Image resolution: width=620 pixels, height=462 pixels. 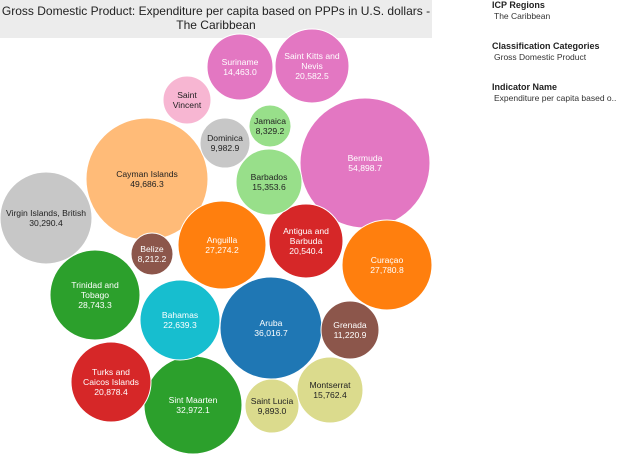 I want to click on bubble-circle-saint-kitts-and-nevis, so click(x=312, y=66).